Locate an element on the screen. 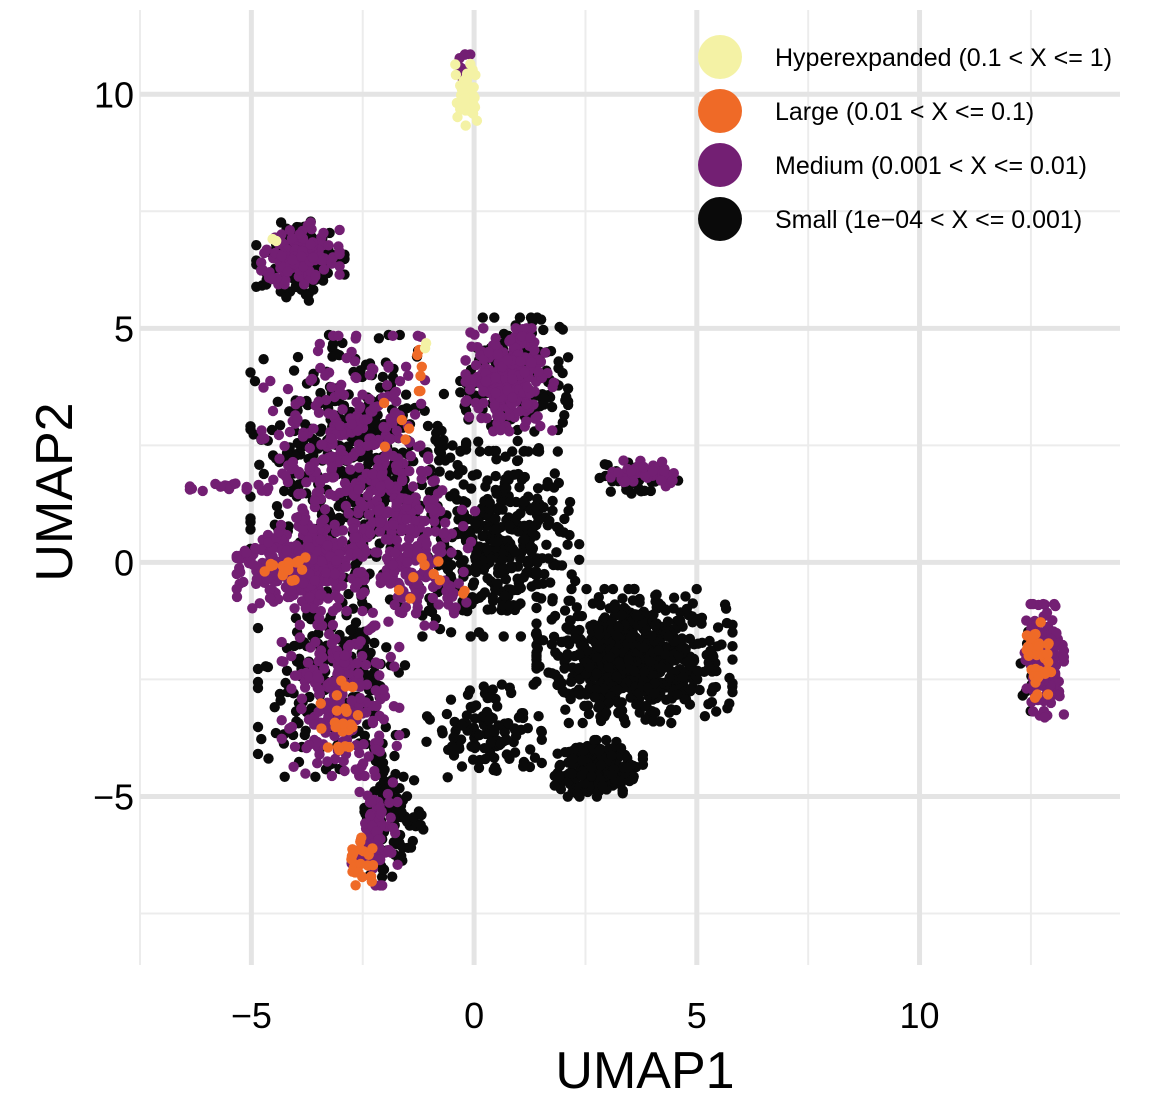 This screenshot has width=1166, height=1111. y-tick-label: 10 is located at coordinates (114, 94).